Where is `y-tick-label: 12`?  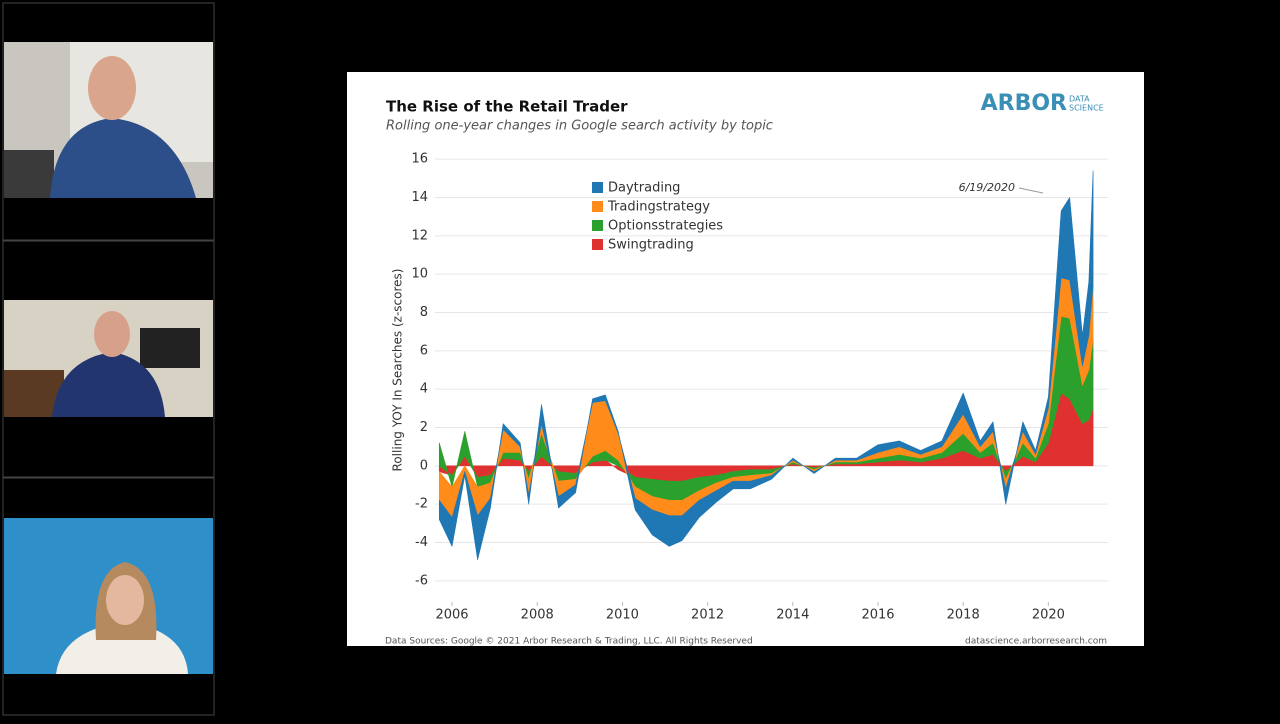 y-tick-label: 12 is located at coordinates (419, 235).